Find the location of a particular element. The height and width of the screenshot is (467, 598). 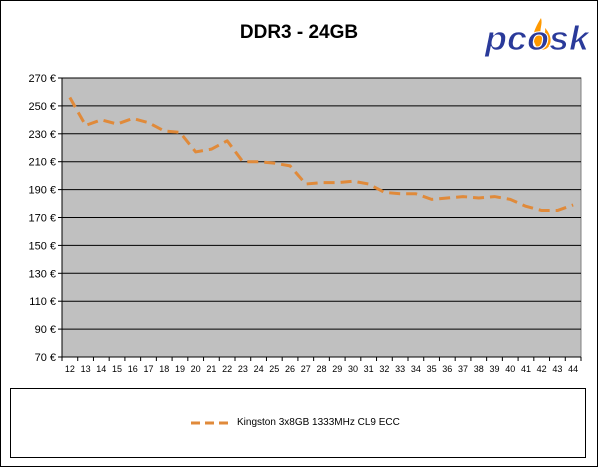

legend-label: Kingston 3x8GB 1333MHz CL9 ECC is located at coordinates (318, 422).